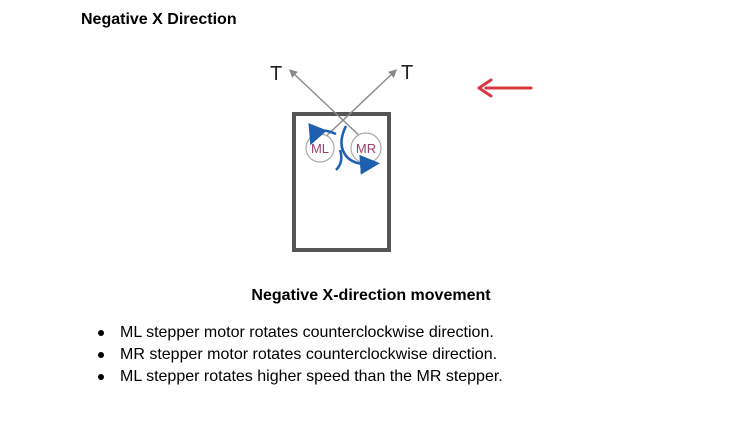 The width and height of the screenshot is (746, 423). Describe the element at coordinates (407, 73) in the screenshot. I see `tension-right-label: T` at that location.